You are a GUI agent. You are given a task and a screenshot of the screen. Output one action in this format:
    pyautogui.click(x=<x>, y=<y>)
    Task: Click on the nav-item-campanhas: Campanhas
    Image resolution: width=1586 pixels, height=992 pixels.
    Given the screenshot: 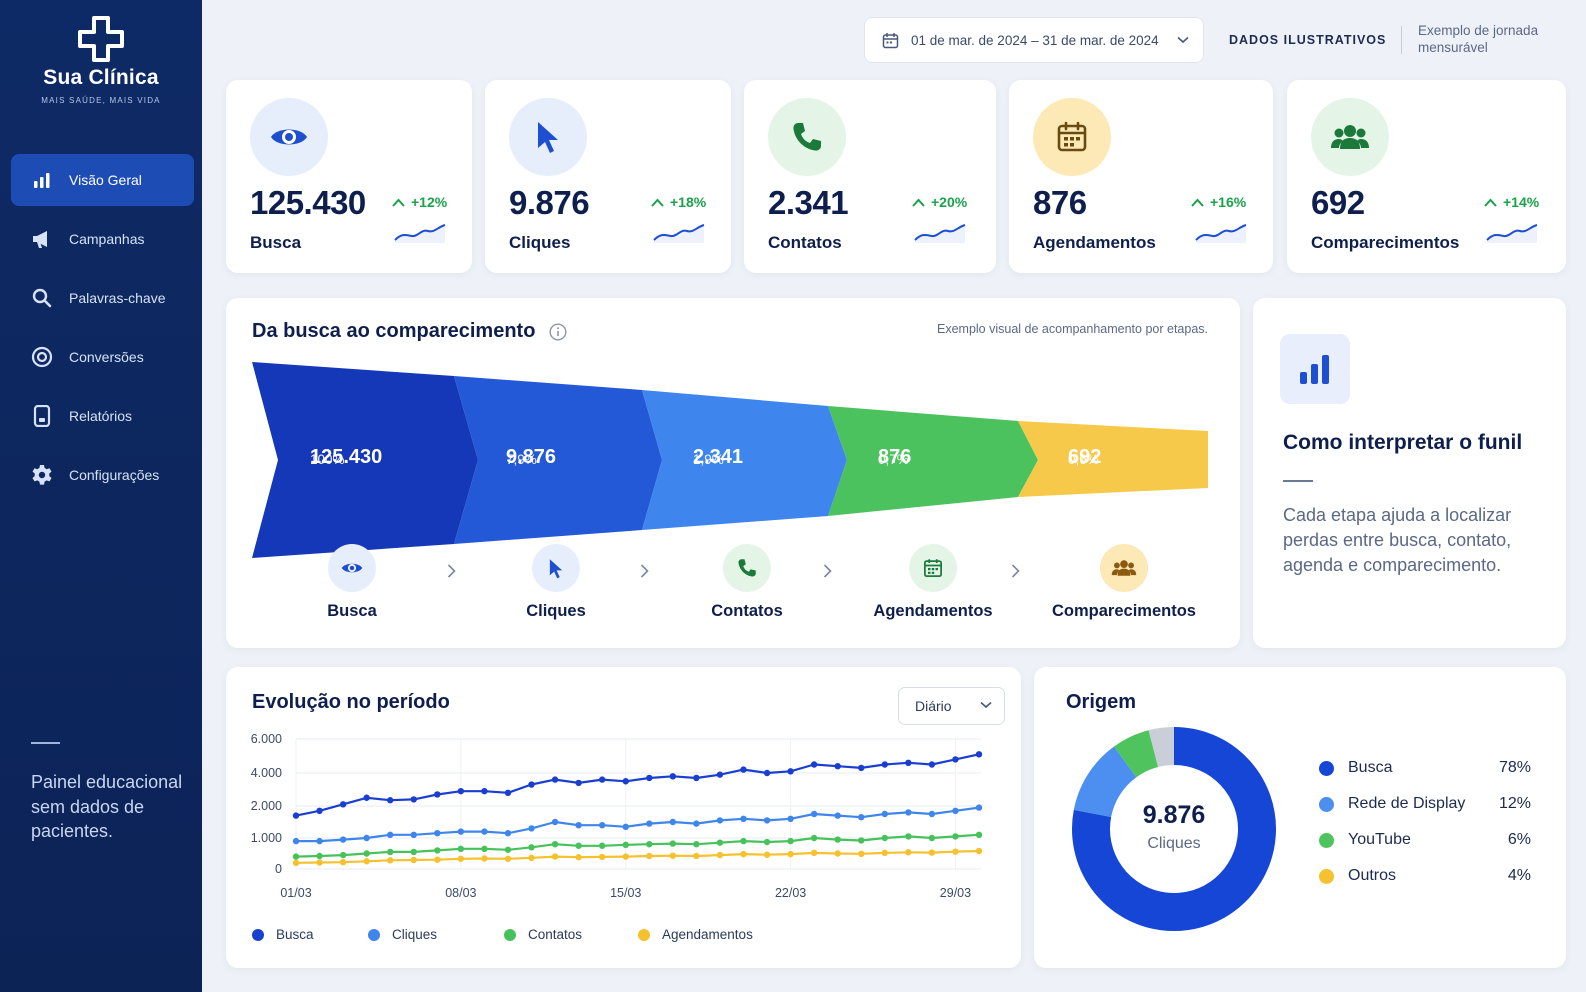 What is the action you would take?
    pyautogui.click(x=102, y=239)
    